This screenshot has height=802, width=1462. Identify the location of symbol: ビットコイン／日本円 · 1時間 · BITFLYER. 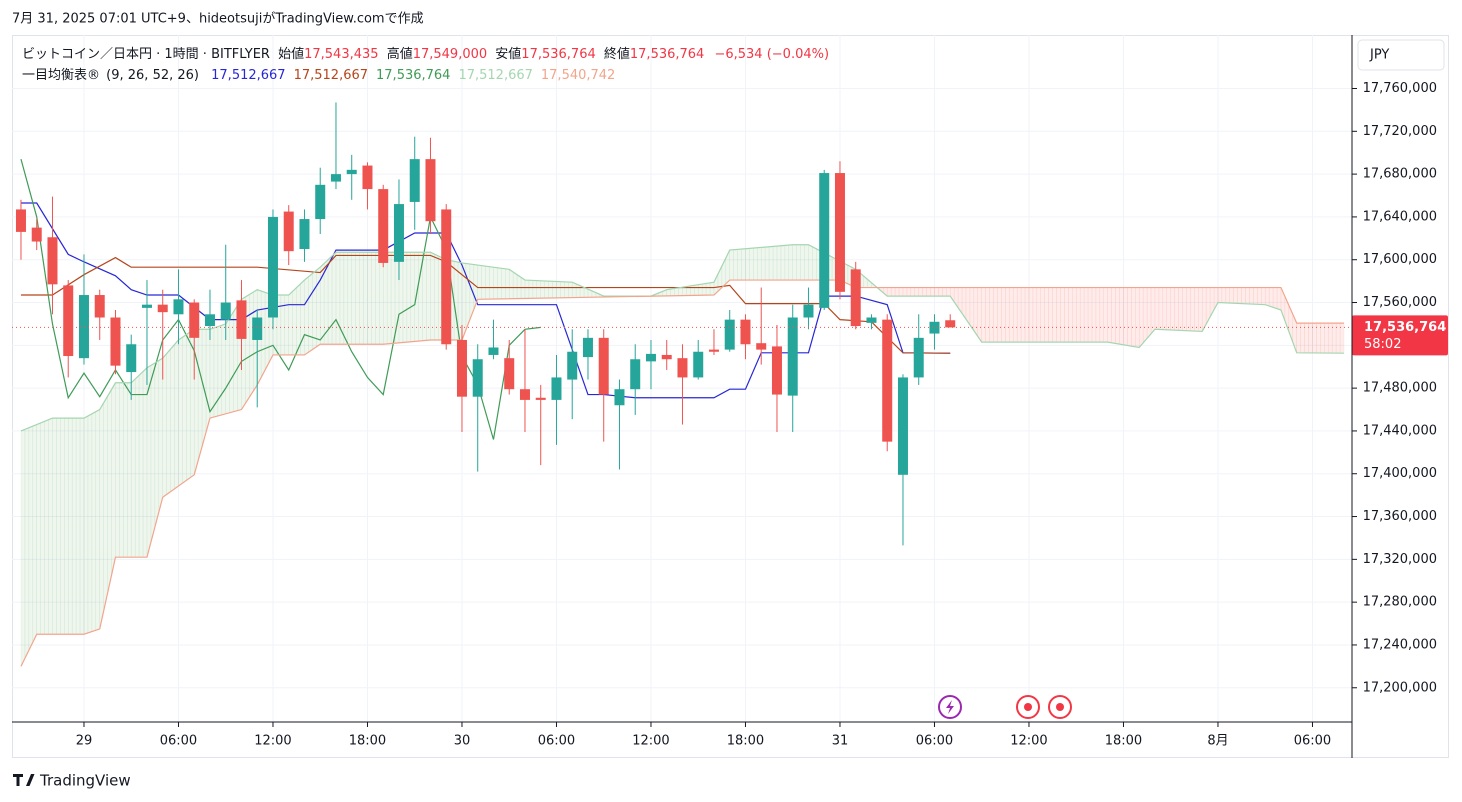
(146, 54).